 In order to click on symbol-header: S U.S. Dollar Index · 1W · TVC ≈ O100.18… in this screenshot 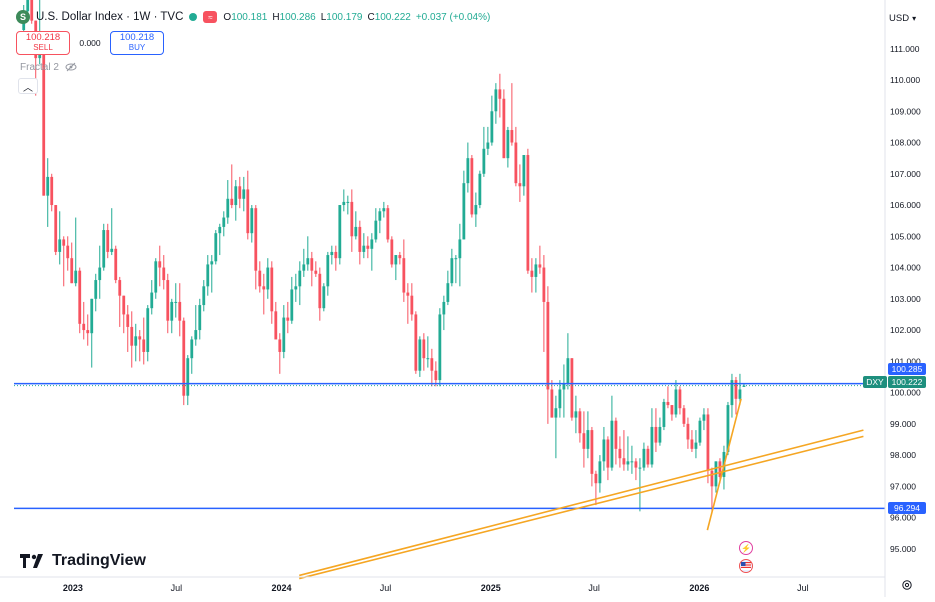, I will do `click(253, 17)`.